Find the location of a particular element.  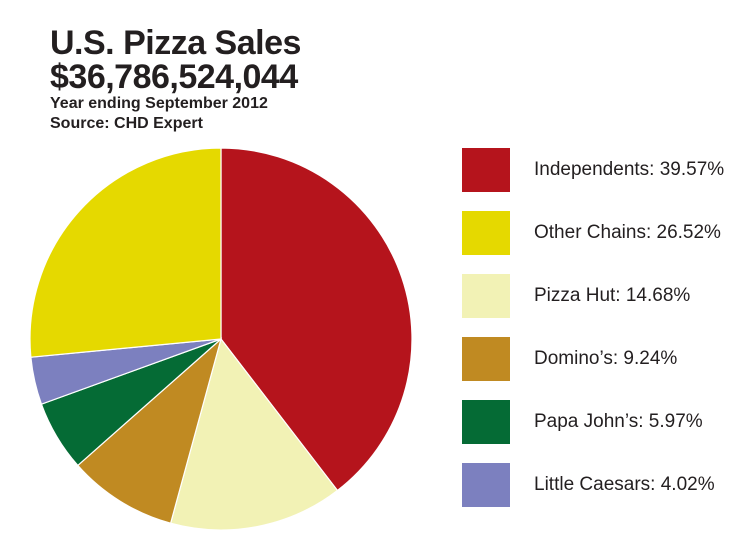

legend-swatch-pizza-hut is located at coordinates (486, 296).